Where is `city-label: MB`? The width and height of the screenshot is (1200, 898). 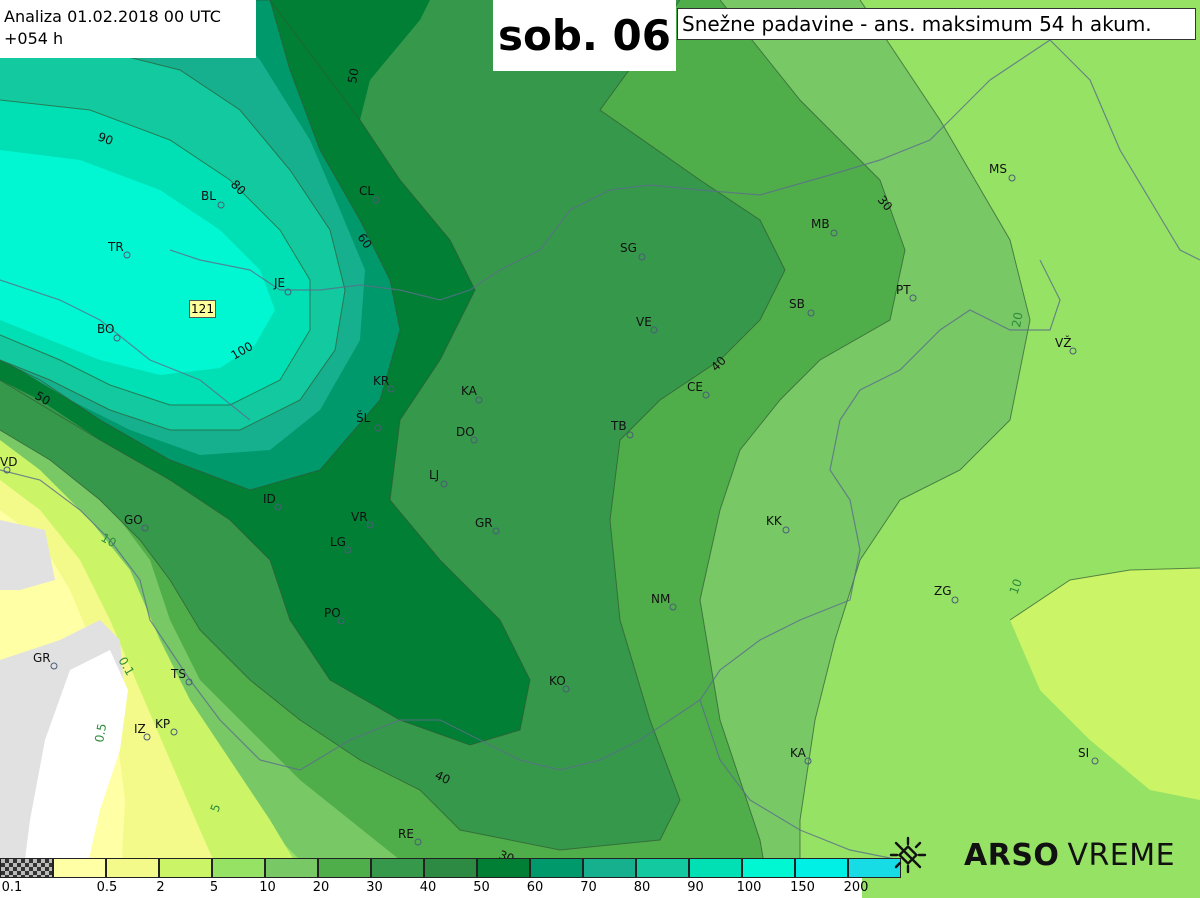
city-label: MB is located at coordinates (820, 224).